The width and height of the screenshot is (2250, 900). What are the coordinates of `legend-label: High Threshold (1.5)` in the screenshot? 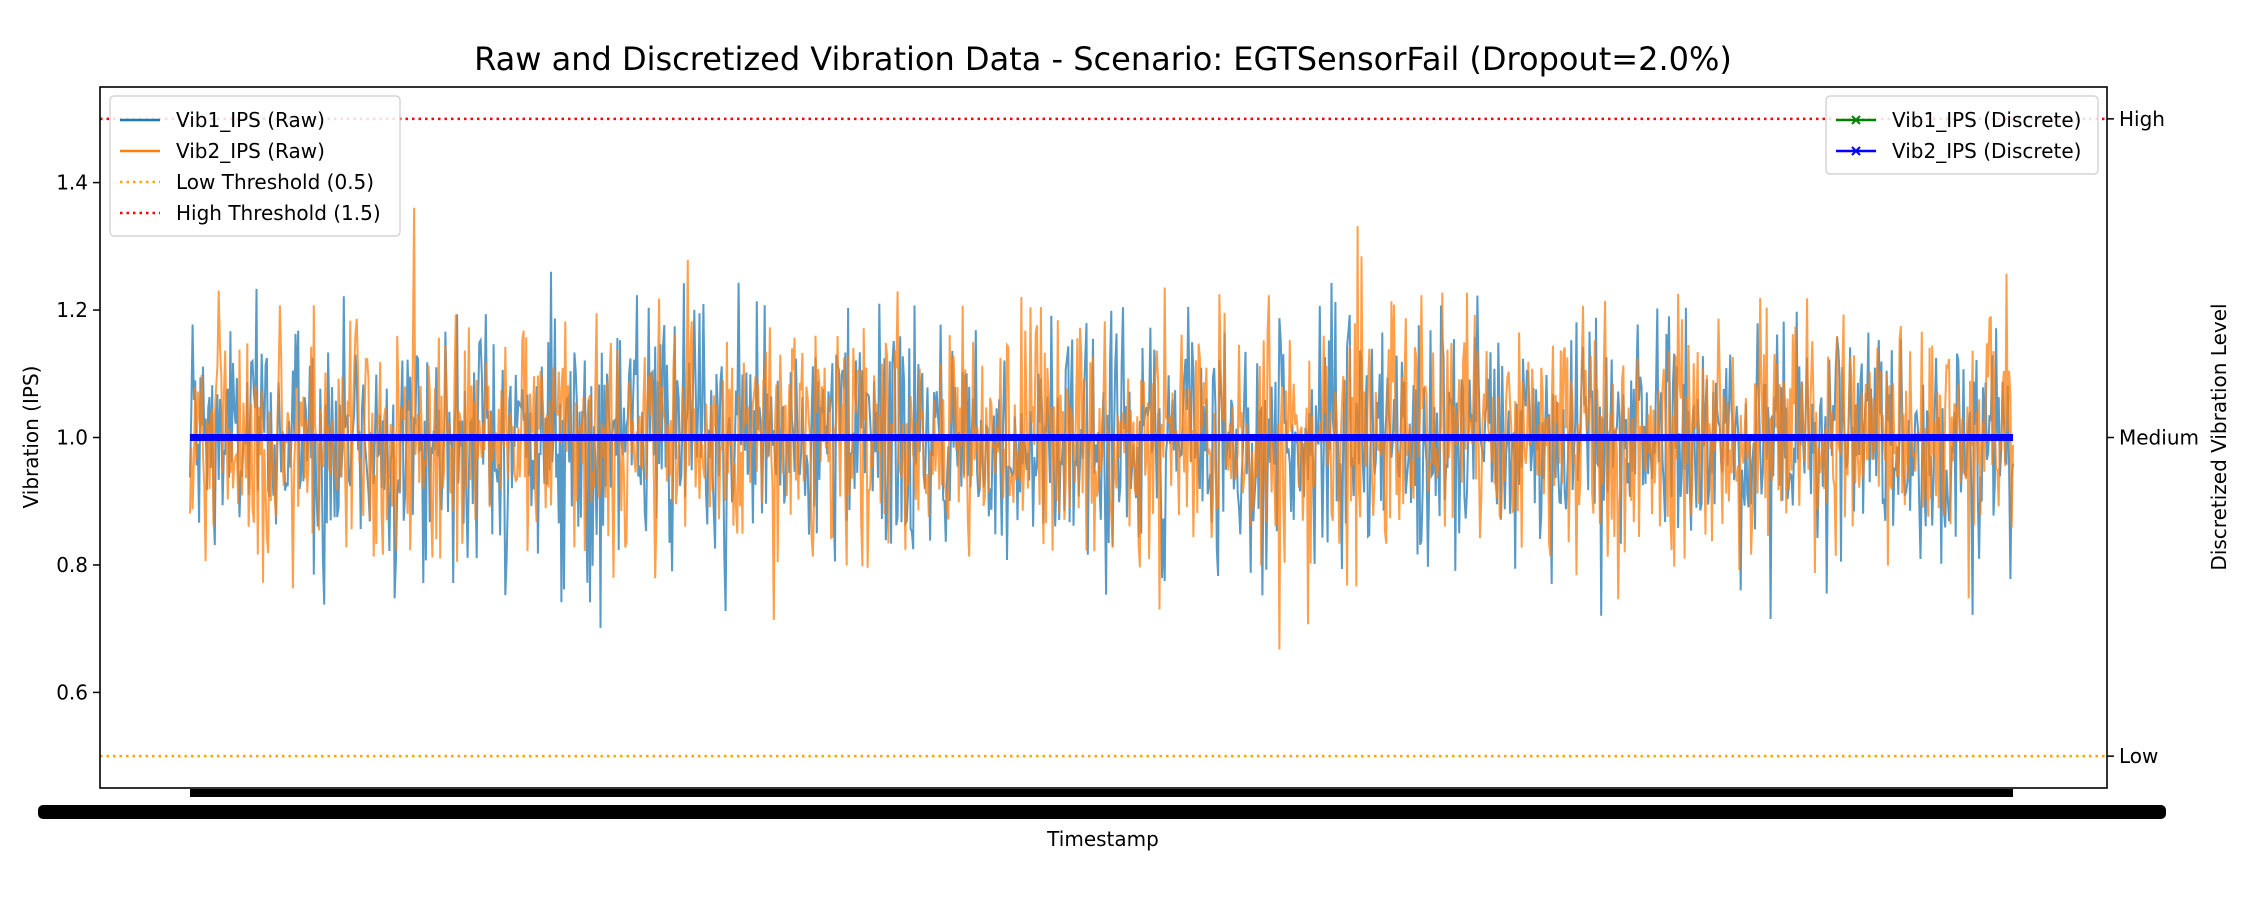 It's located at (278, 213).